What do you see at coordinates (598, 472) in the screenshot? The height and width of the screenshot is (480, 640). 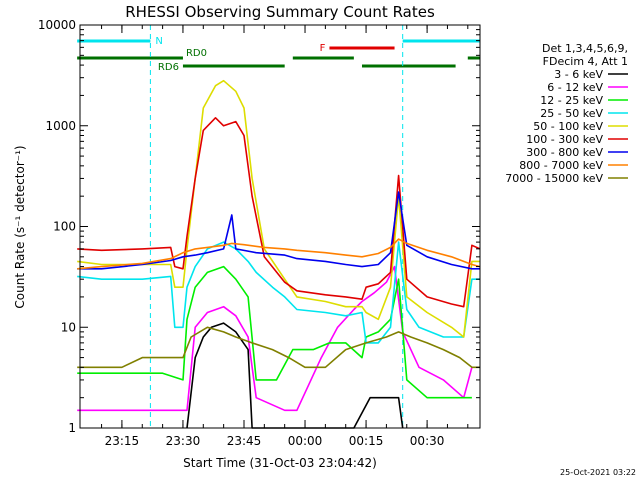 I see `footer-timestamp: 25-Oct-2021 03:22` at bounding box center [598, 472].